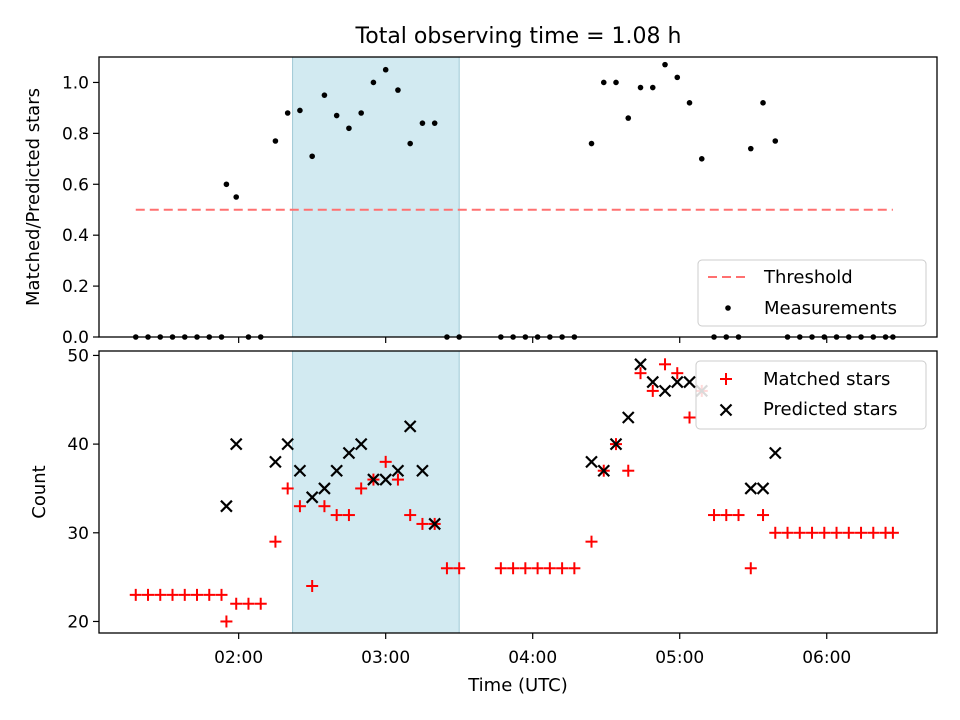 The image size is (960, 720). Describe the element at coordinates (75, 236) in the screenshot. I see `y-tick-label: 0.4` at that location.